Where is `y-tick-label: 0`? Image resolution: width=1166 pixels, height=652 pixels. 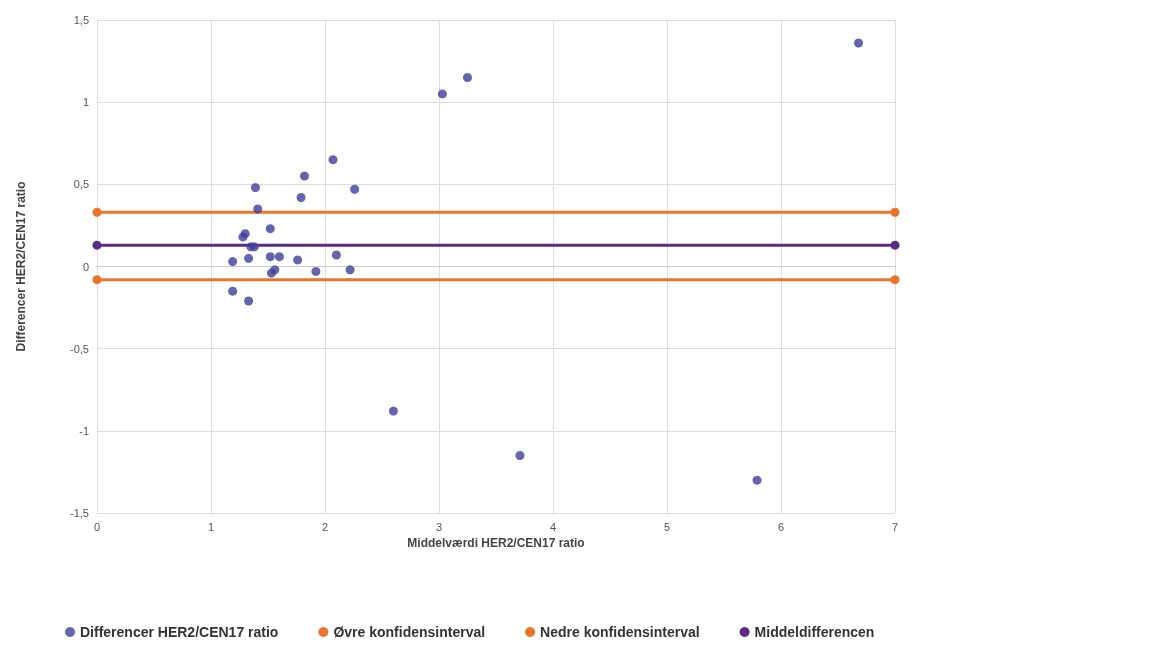 y-tick-label: 0 is located at coordinates (85, 266).